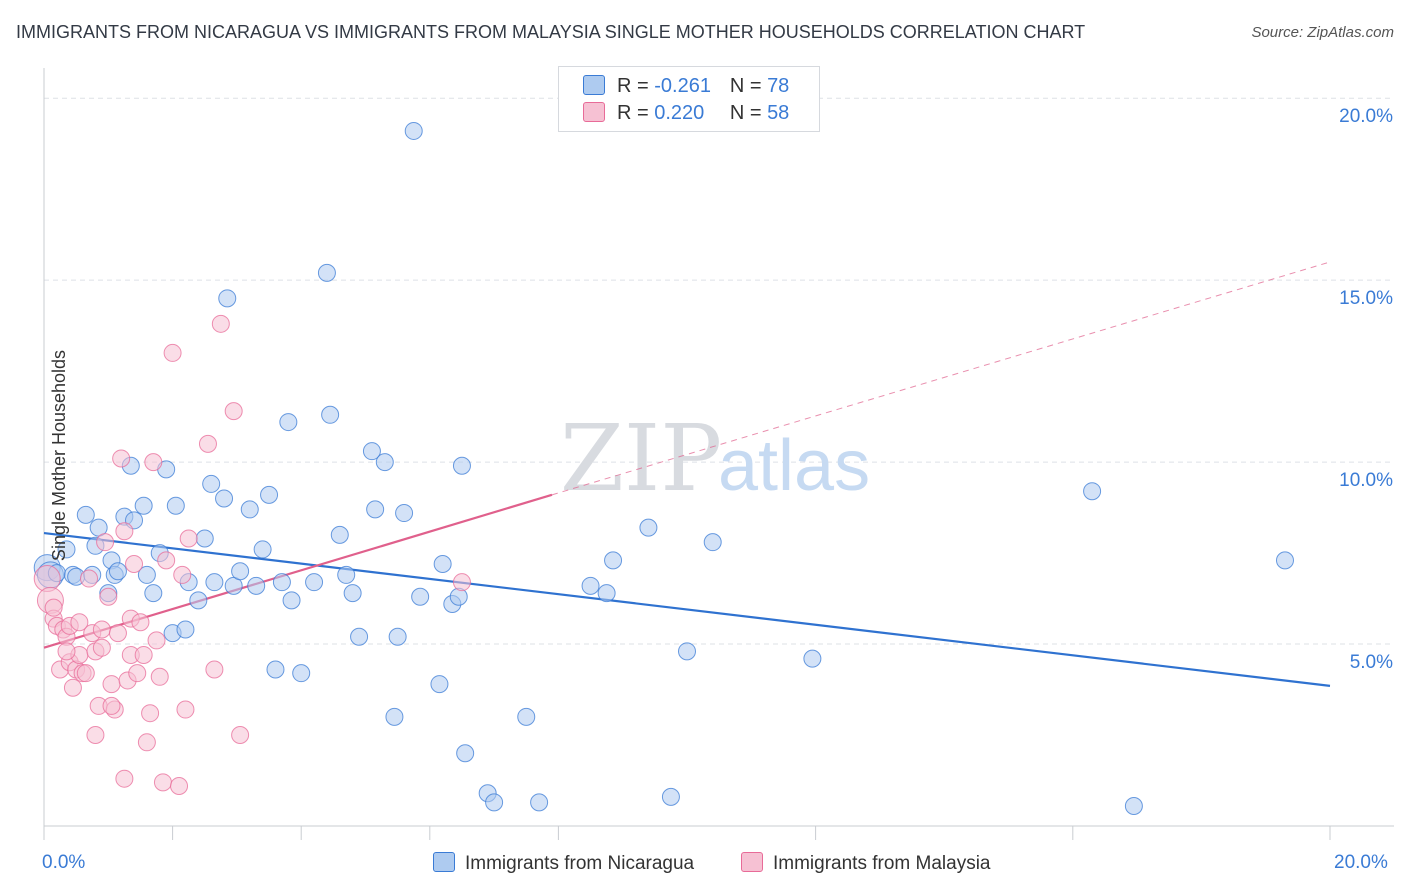 The image size is (1406, 892). I want to click on bottom-legend-malaysia: Immigrants from Malaysia, so click(866, 863).